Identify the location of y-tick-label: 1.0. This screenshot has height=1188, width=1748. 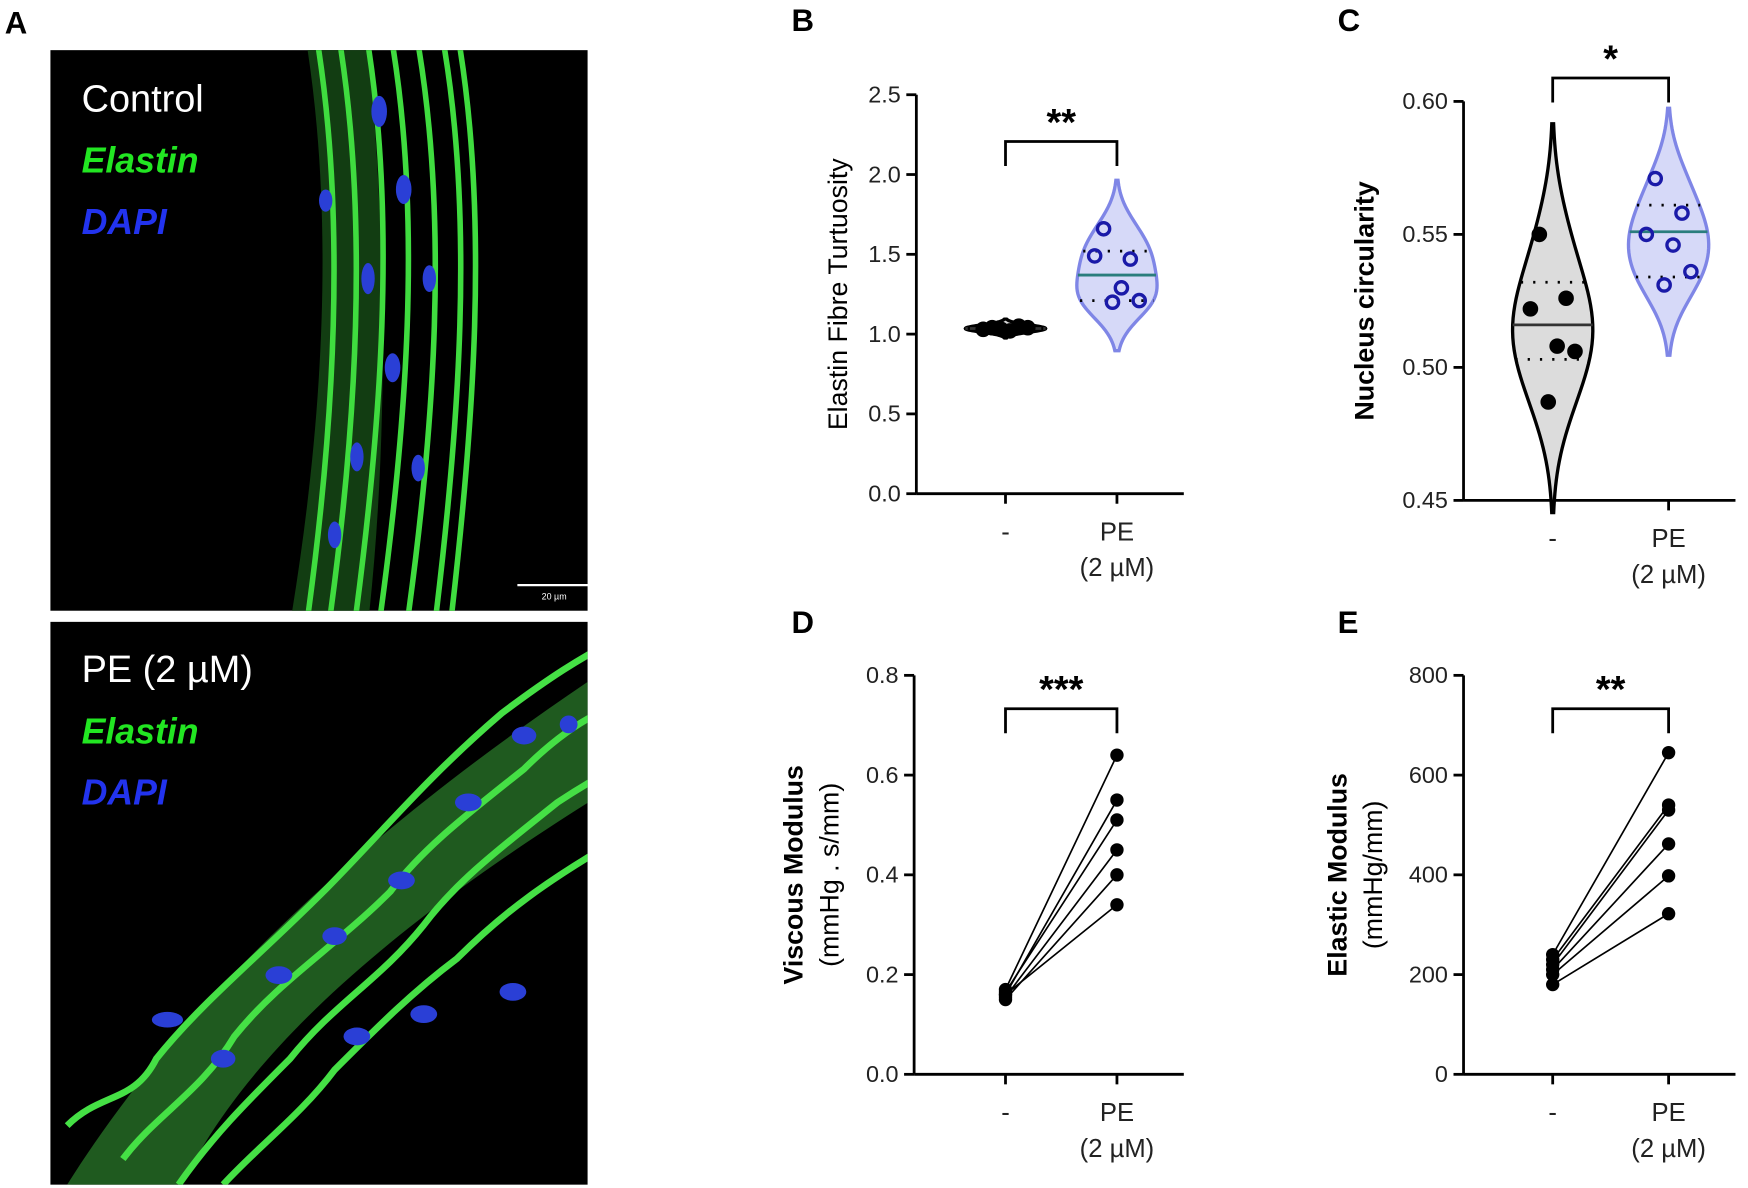
(884, 334).